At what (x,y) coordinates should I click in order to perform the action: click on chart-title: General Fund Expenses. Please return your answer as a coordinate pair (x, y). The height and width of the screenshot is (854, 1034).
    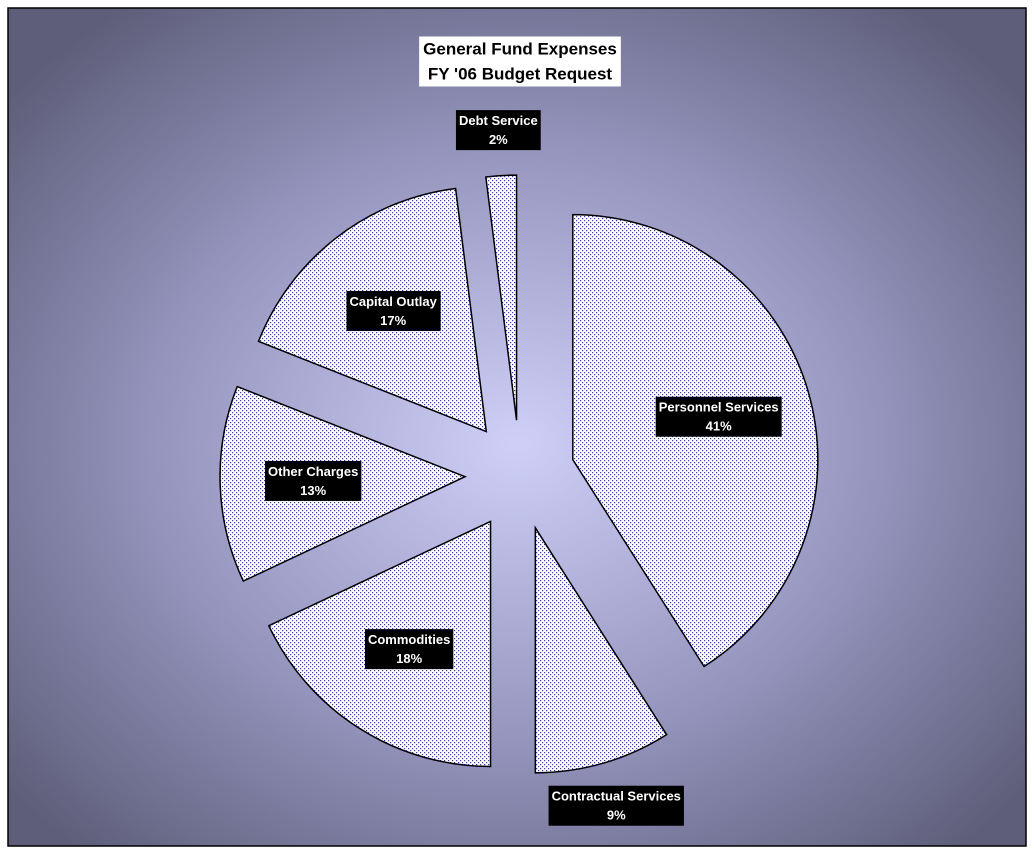
    Looking at the image, I should click on (520, 48).